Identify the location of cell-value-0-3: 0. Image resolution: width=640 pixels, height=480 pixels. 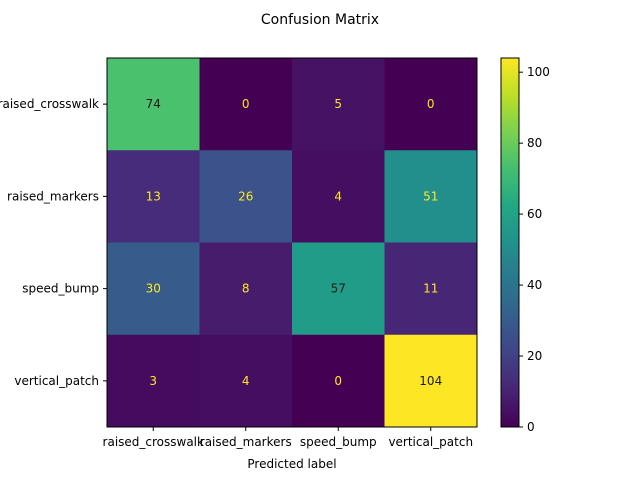
(431, 104).